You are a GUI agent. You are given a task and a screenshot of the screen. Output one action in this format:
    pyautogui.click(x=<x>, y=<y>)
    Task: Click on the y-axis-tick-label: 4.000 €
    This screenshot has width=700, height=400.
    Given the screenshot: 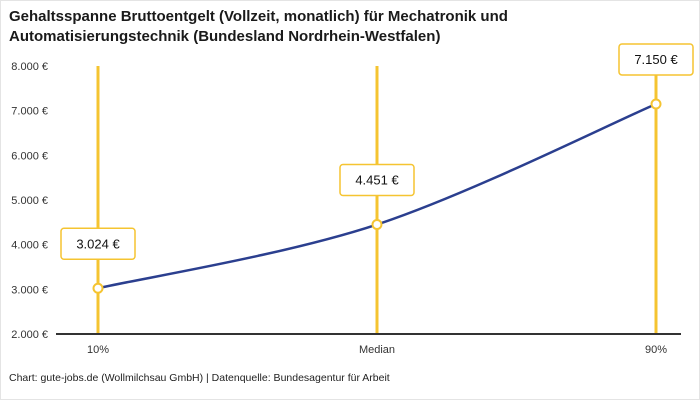 What is the action you would take?
    pyautogui.click(x=29, y=246)
    